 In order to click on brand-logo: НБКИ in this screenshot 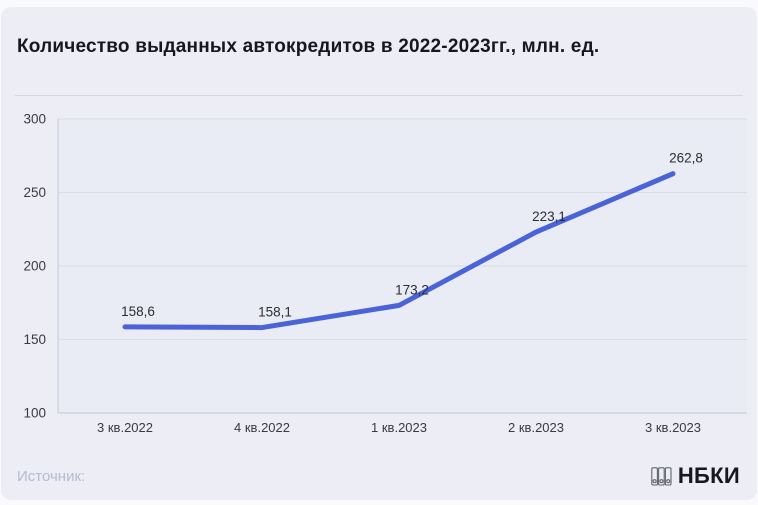, I will do `click(695, 476)`.